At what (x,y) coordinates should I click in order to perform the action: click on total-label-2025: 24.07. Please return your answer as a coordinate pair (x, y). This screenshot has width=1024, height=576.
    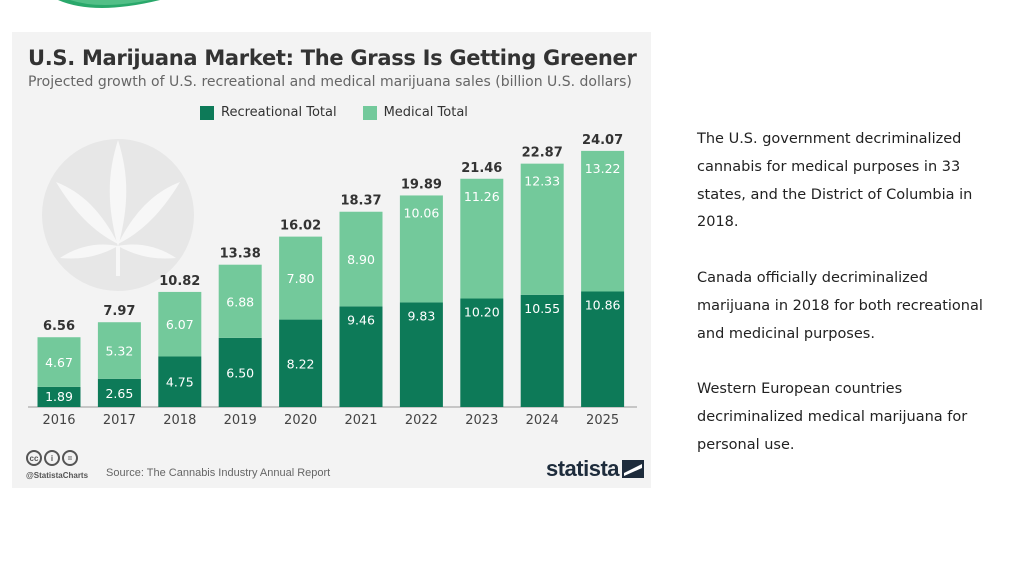
    Looking at the image, I should click on (602, 140).